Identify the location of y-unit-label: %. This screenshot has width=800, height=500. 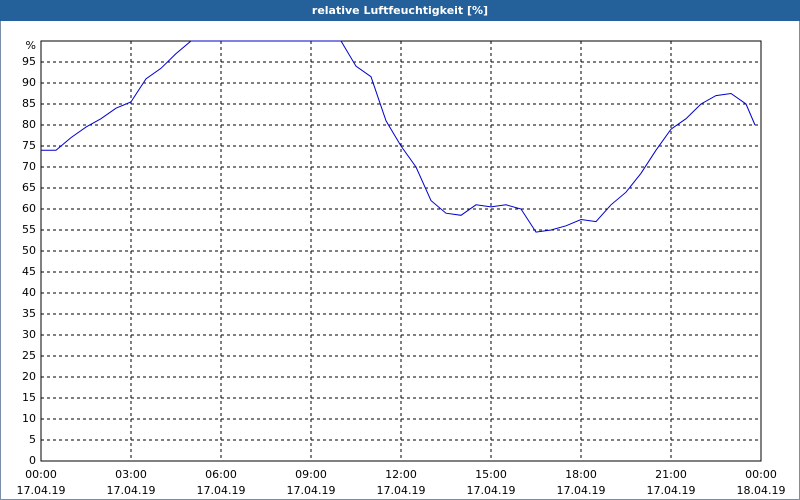
(31, 45).